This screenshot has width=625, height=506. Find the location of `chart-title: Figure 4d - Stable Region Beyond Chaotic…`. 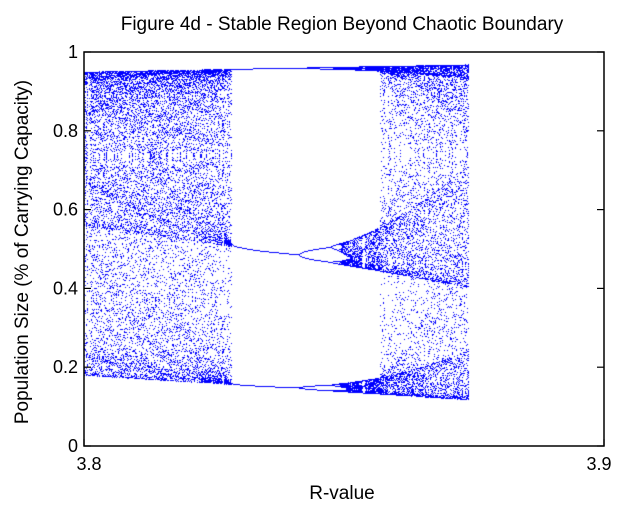

chart-title: Figure 4d - Stable Region Beyond Chaotic… is located at coordinates (342, 24).